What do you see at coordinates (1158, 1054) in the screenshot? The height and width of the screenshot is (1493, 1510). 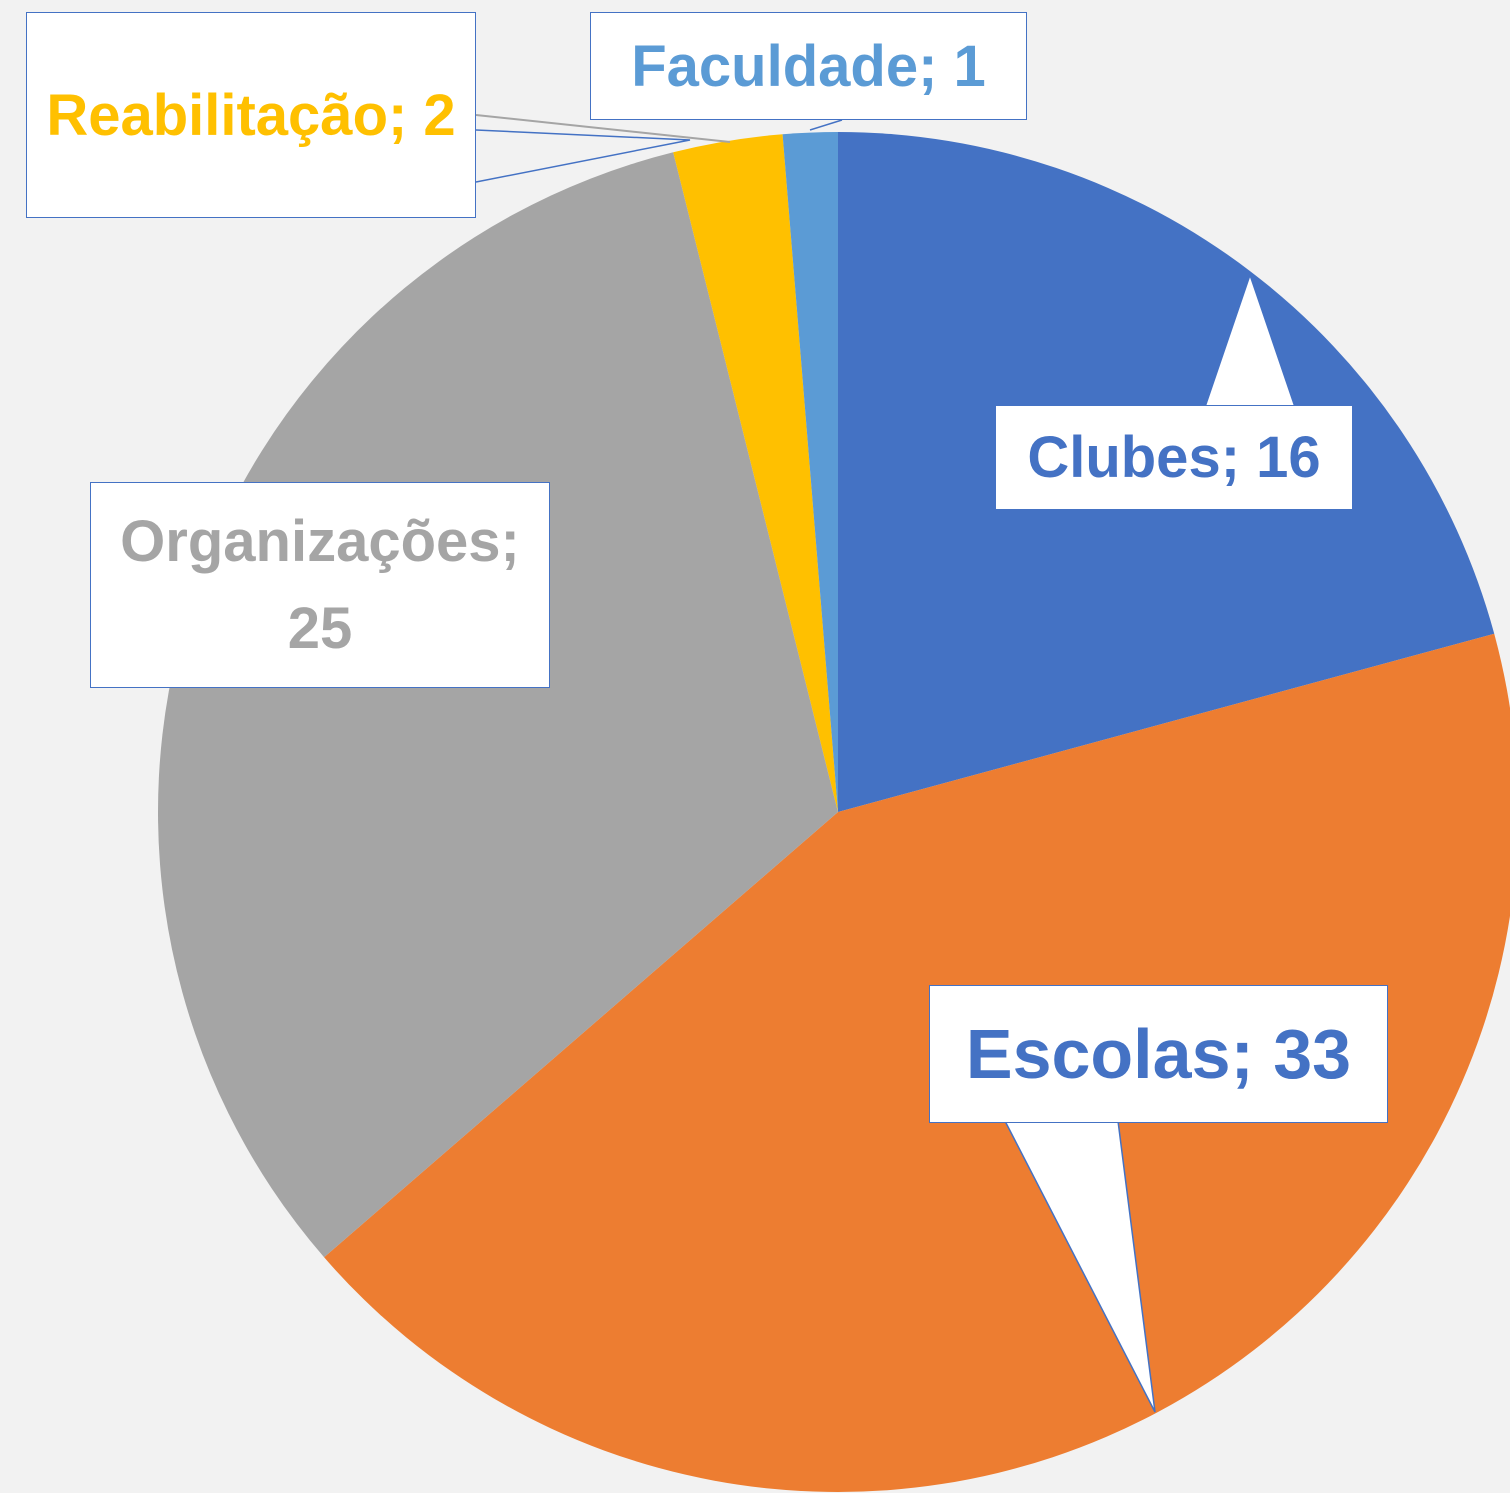 I see `data-label: Escolas; 33` at bounding box center [1158, 1054].